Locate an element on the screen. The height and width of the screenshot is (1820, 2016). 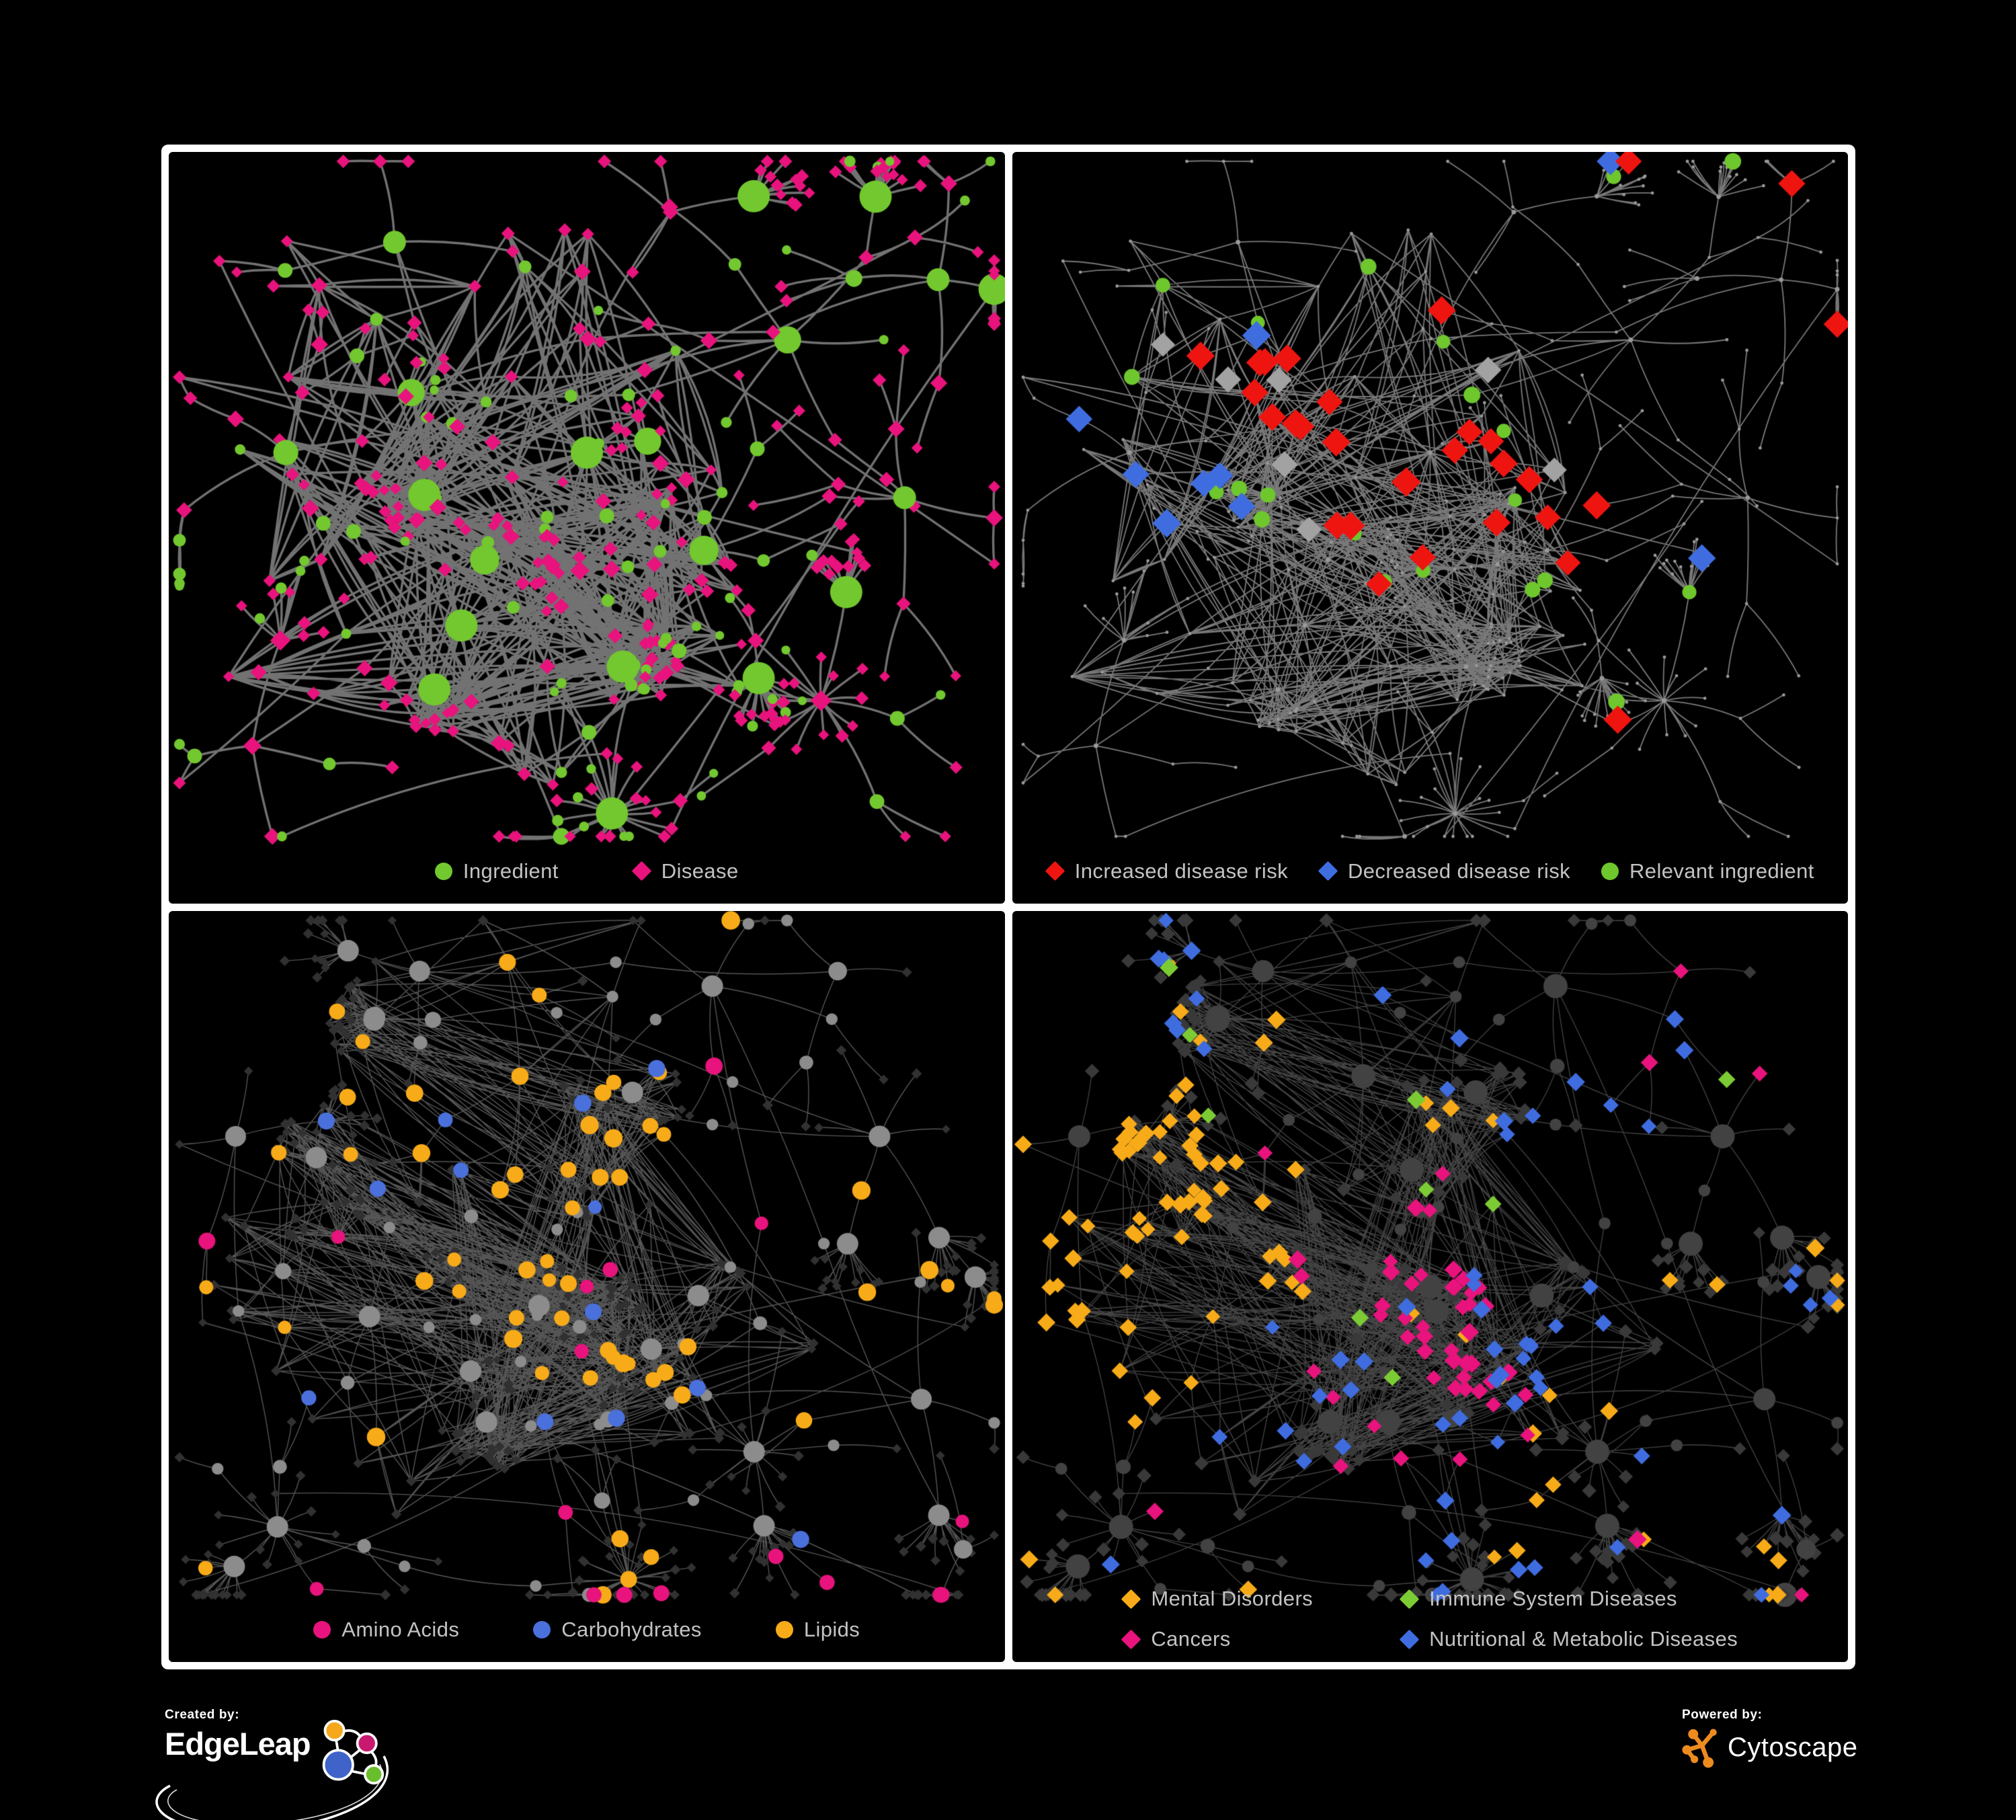
legend-label: Decreased disease risk is located at coordinates (1459, 871).